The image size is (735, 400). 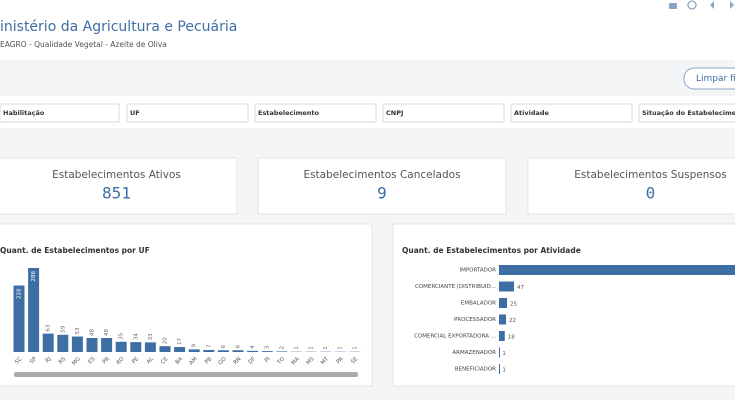 I want to click on next-icon, so click(x=732, y=5).